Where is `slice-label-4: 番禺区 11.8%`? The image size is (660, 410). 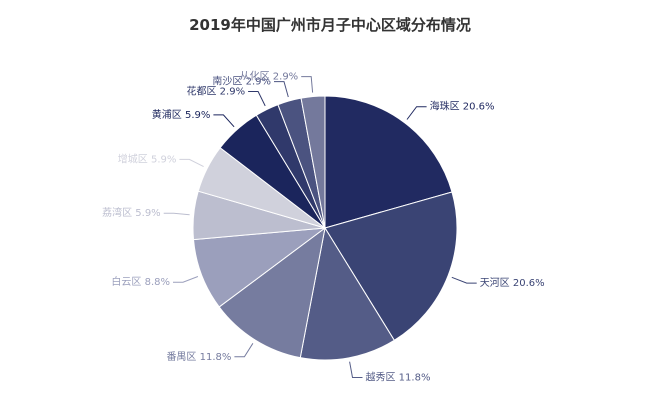 slice-label-4: 番禺区 11.8% is located at coordinates (198, 357).